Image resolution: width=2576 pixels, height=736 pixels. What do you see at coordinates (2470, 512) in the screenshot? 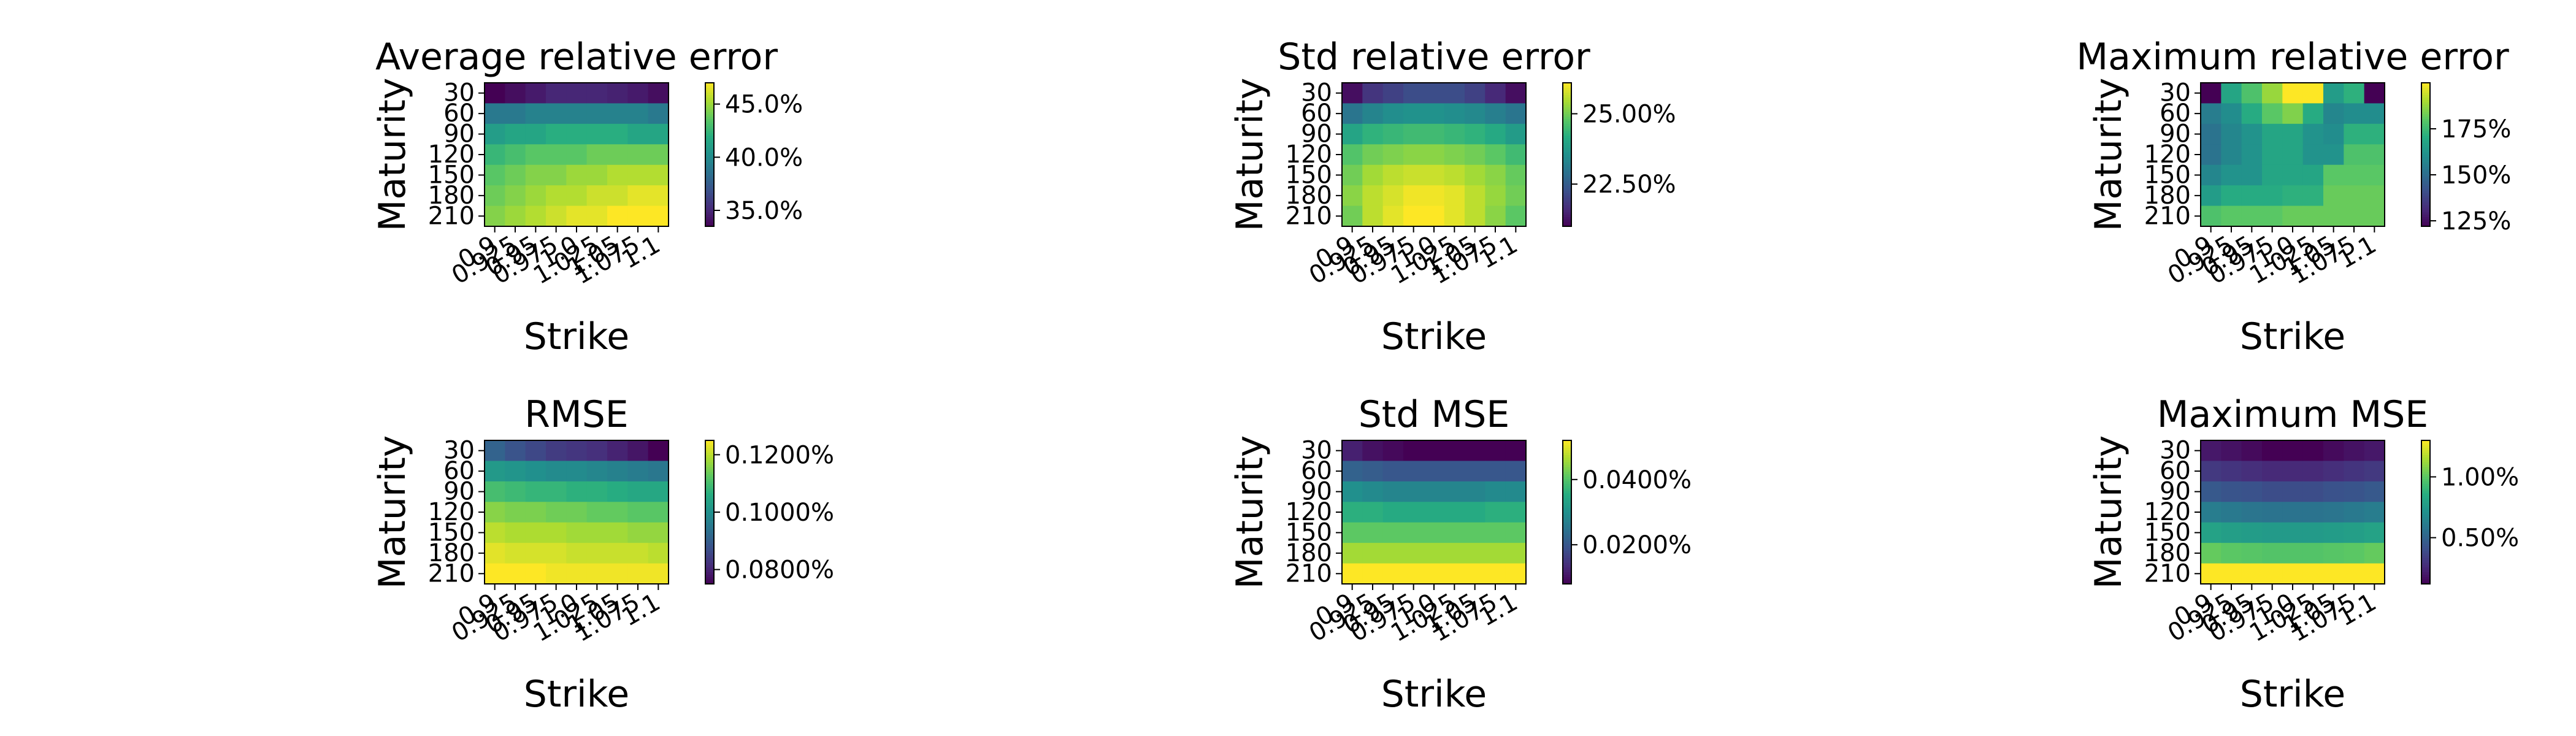
I see `colorbar: 0.50% 1.00%` at bounding box center [2470, 512].